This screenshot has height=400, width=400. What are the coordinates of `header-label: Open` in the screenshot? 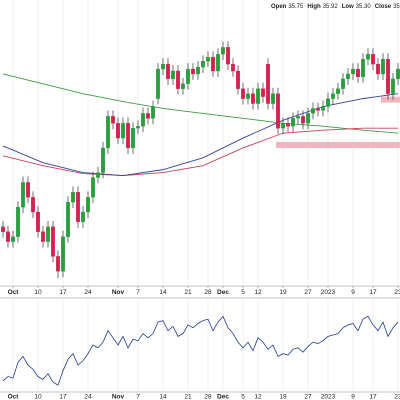 It's located at (279, 7).